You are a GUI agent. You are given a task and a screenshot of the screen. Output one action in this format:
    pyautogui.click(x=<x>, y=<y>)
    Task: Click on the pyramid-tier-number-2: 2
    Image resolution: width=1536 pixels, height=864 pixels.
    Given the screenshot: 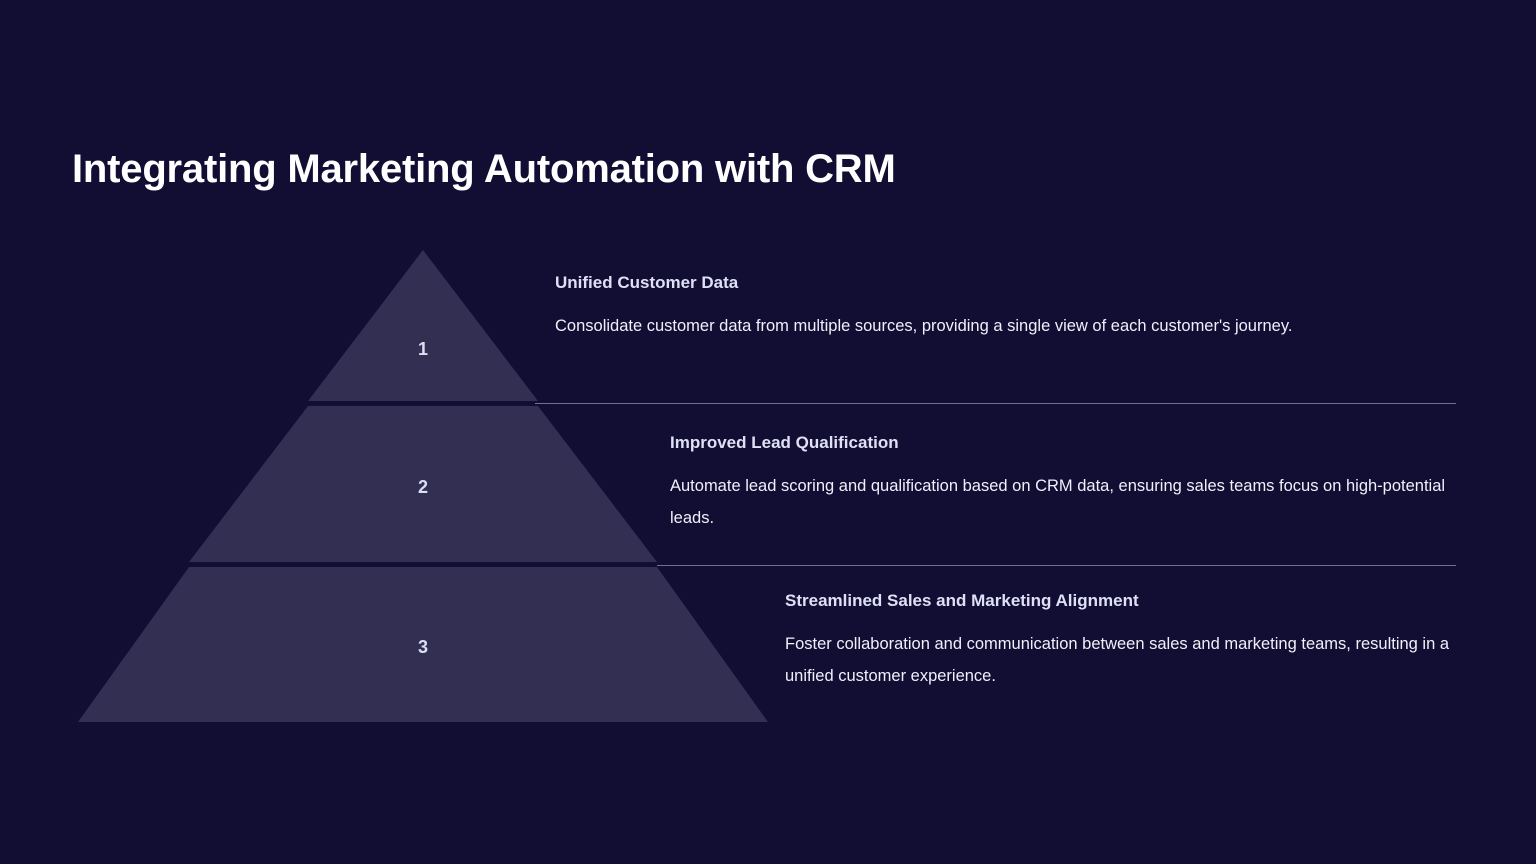 What is the action you would take?
    pyautogui.click(x=422, y=487)
    